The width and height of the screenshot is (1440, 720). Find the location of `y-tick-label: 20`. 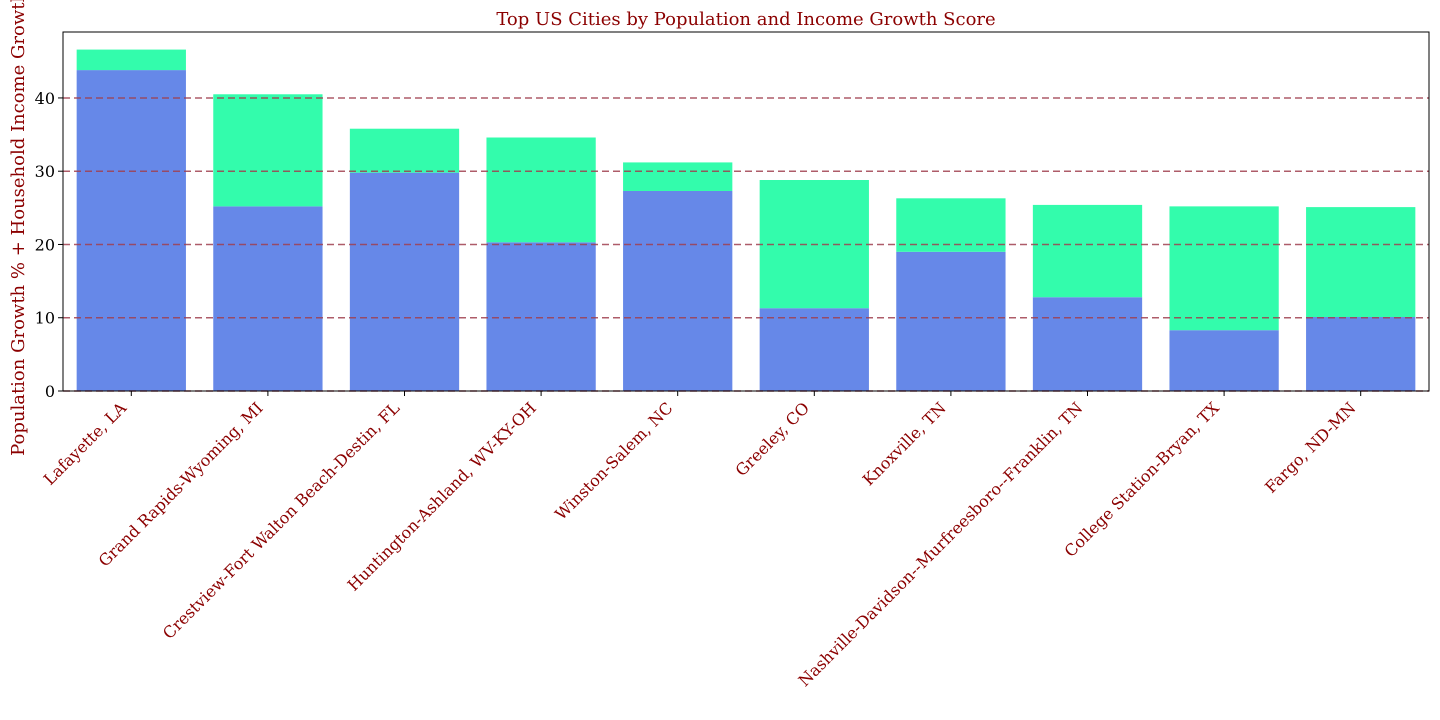

y-tick-label: 20 is located at coordinates (45, 244).